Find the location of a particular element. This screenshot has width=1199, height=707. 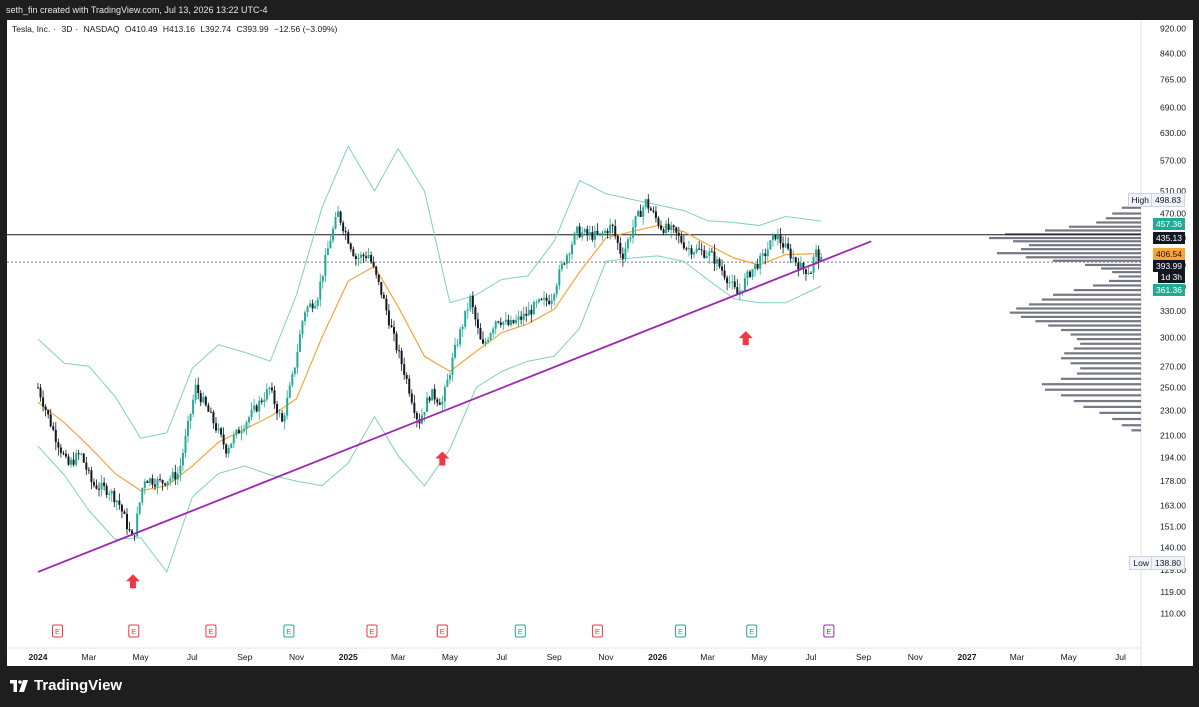

high-value-label: 498.83 is located at coordinates (1168, 200).